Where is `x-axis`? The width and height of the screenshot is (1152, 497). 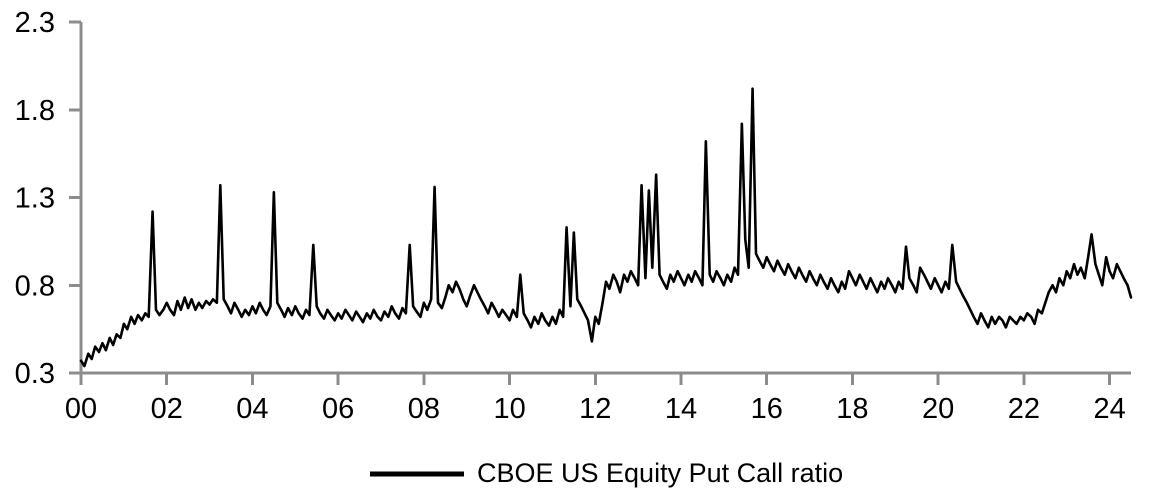 x-axis is located at coordinates (605, 378).